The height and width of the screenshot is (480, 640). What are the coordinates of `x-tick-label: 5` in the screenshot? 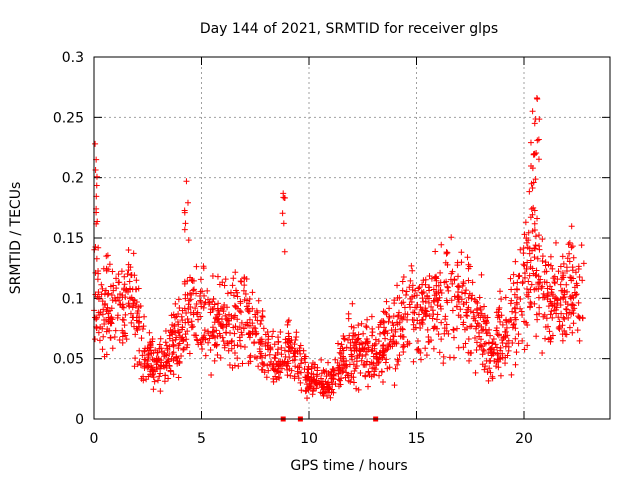 It's located at (201, 439).